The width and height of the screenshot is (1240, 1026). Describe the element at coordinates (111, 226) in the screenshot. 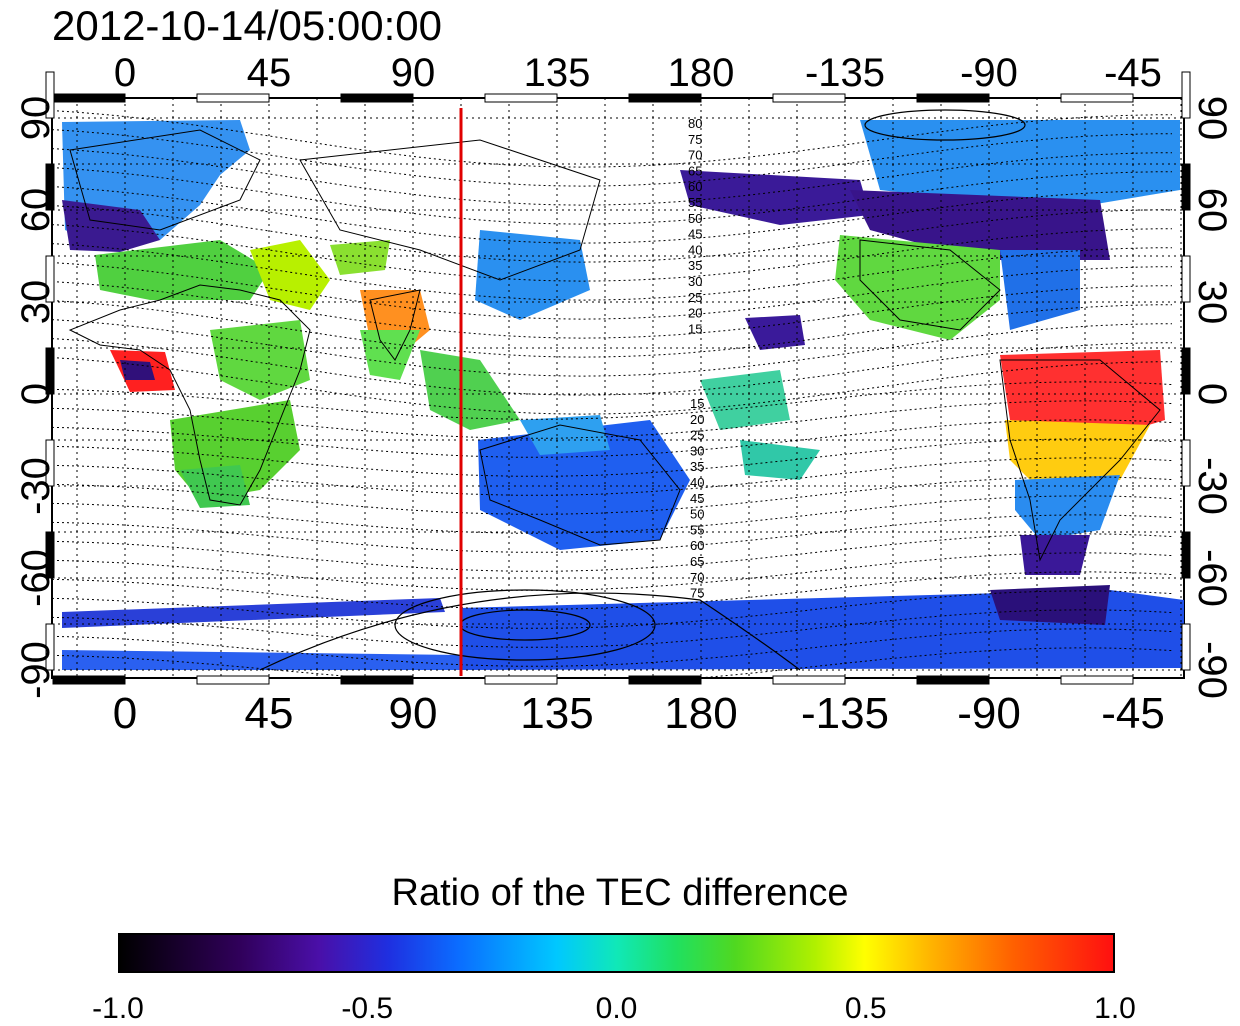

I see `tec-patch-scandinavia` at that location.